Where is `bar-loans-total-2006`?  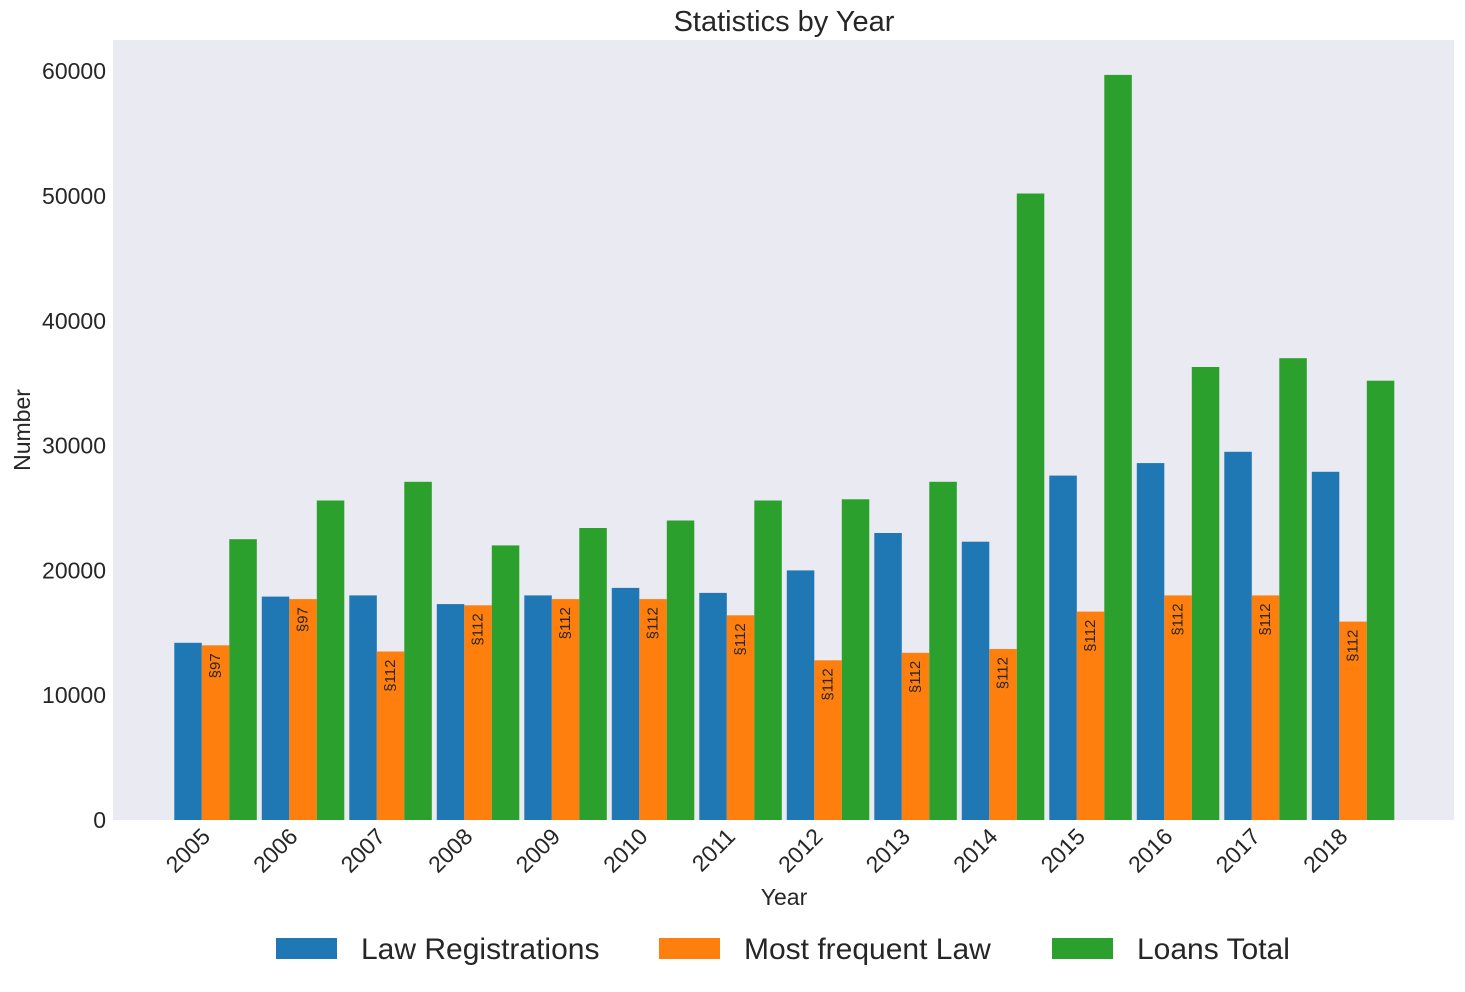
bar-loans-total-2006 is located at coordinates (330, 660).